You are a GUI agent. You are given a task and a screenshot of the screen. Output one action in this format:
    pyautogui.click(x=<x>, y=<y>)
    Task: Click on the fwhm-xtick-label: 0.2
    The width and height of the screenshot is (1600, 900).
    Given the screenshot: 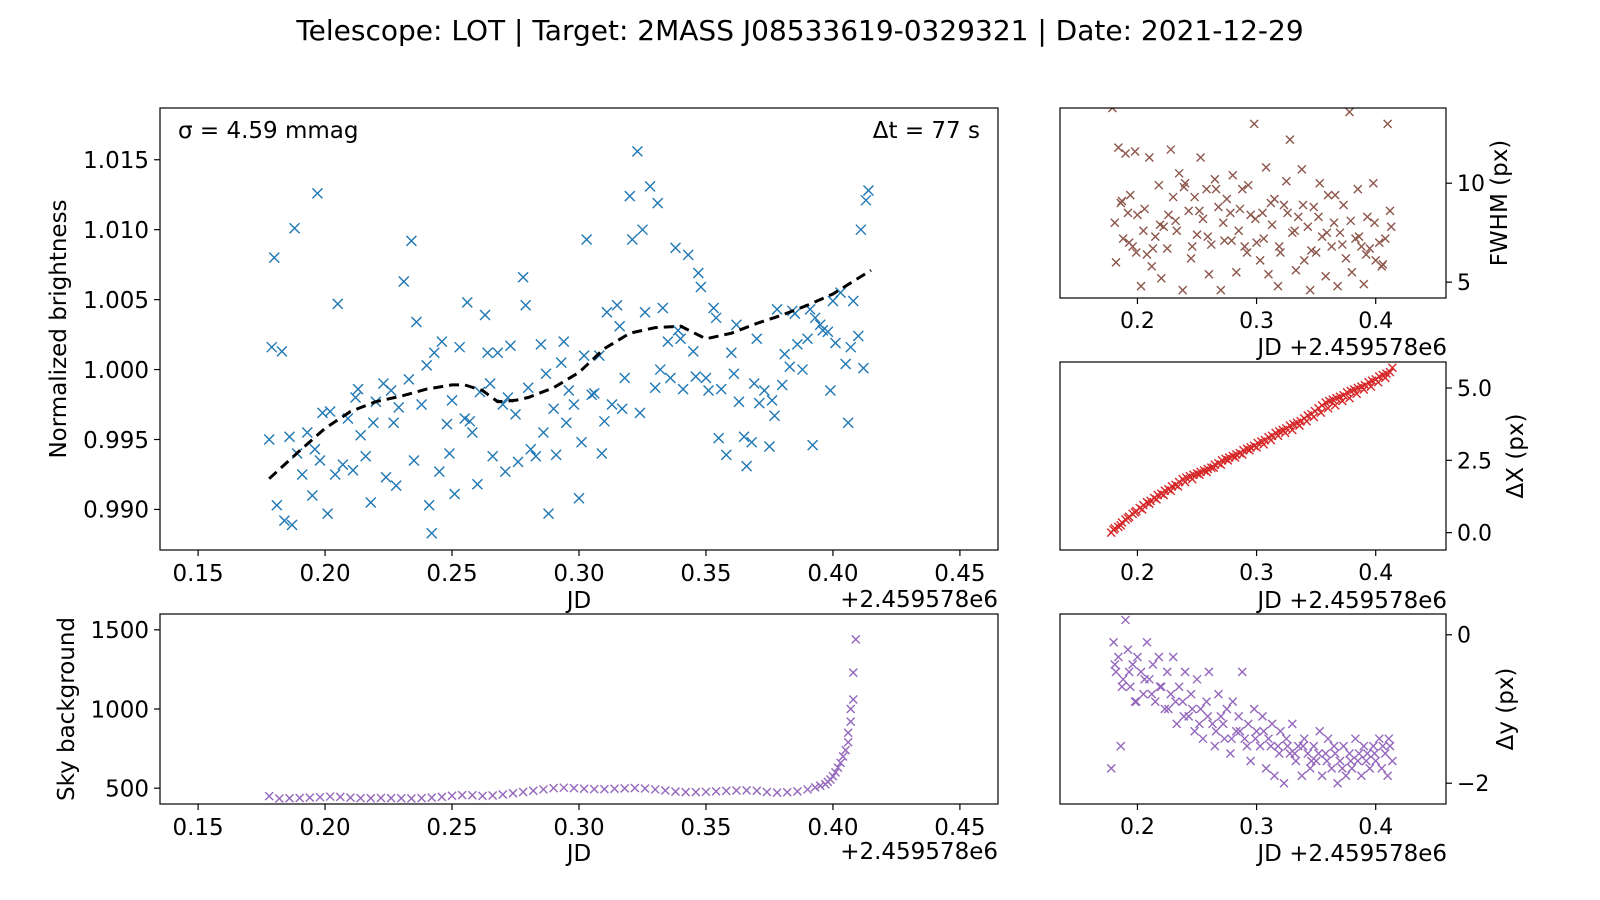 What is the action you would take?
    pyautogui.click(x=1137, y=321)
    